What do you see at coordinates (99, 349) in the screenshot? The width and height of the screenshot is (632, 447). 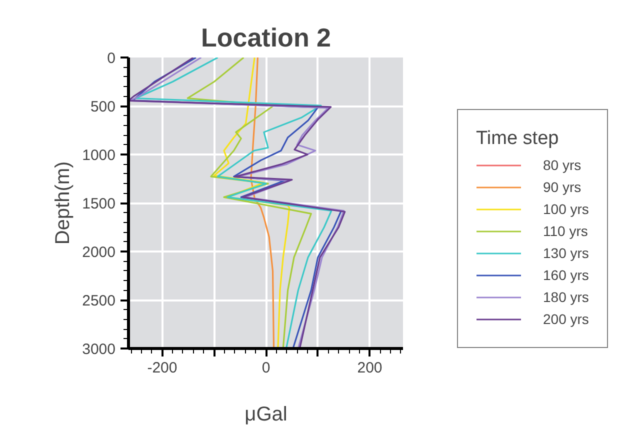 I see `y-tick-label: 3000` at bounding box center [99, 349].